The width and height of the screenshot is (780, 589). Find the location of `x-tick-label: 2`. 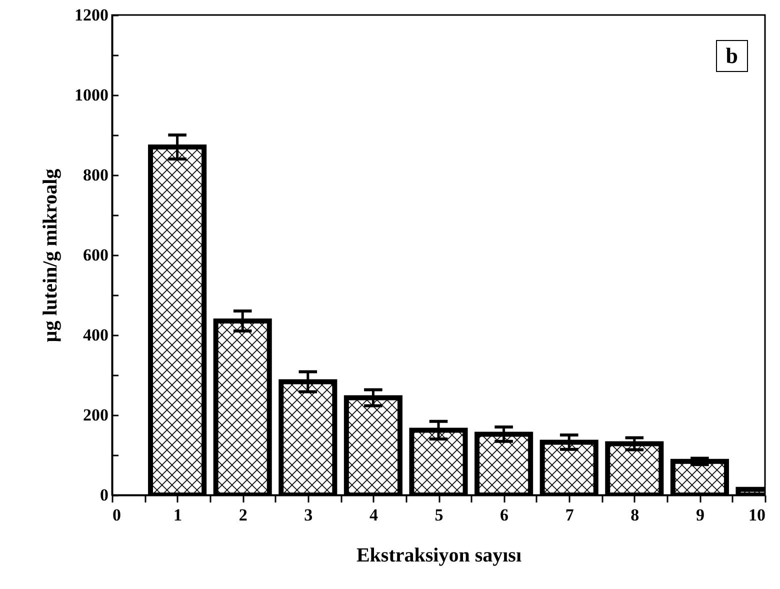

x-tick-label: 2 is located at coordinates (243, 515).